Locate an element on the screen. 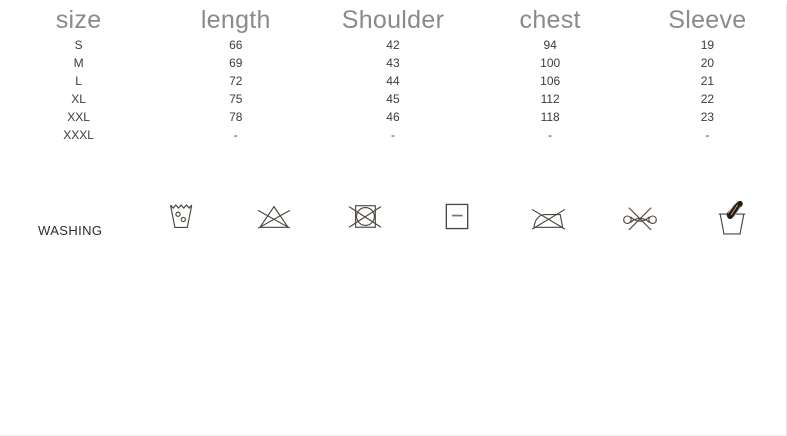 Image resolution: width=787 pixels, height=436 pixels. sleeve-cell: - is located at coordinates (707, 135).